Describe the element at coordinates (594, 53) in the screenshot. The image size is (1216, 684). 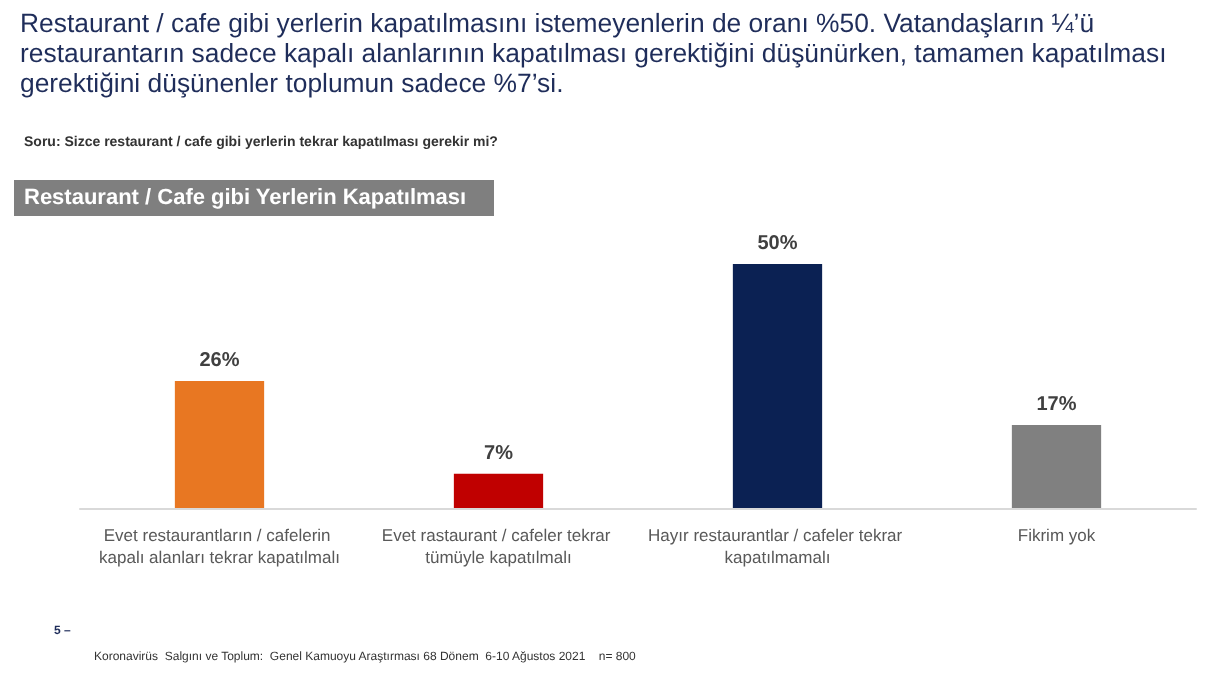
I see `chart-title: Restaurant / cafe gibi yerlerin kapatılmasını istemeyenlerin de oranı %50. Vatandaşların ¼’ü restaurantarın sadece kapalı alanlarının kapatılması gerektiğini düşünürken, tamamen kapatılması gerektiğini düşünenler toplumun sadece %7’si.` at that location.